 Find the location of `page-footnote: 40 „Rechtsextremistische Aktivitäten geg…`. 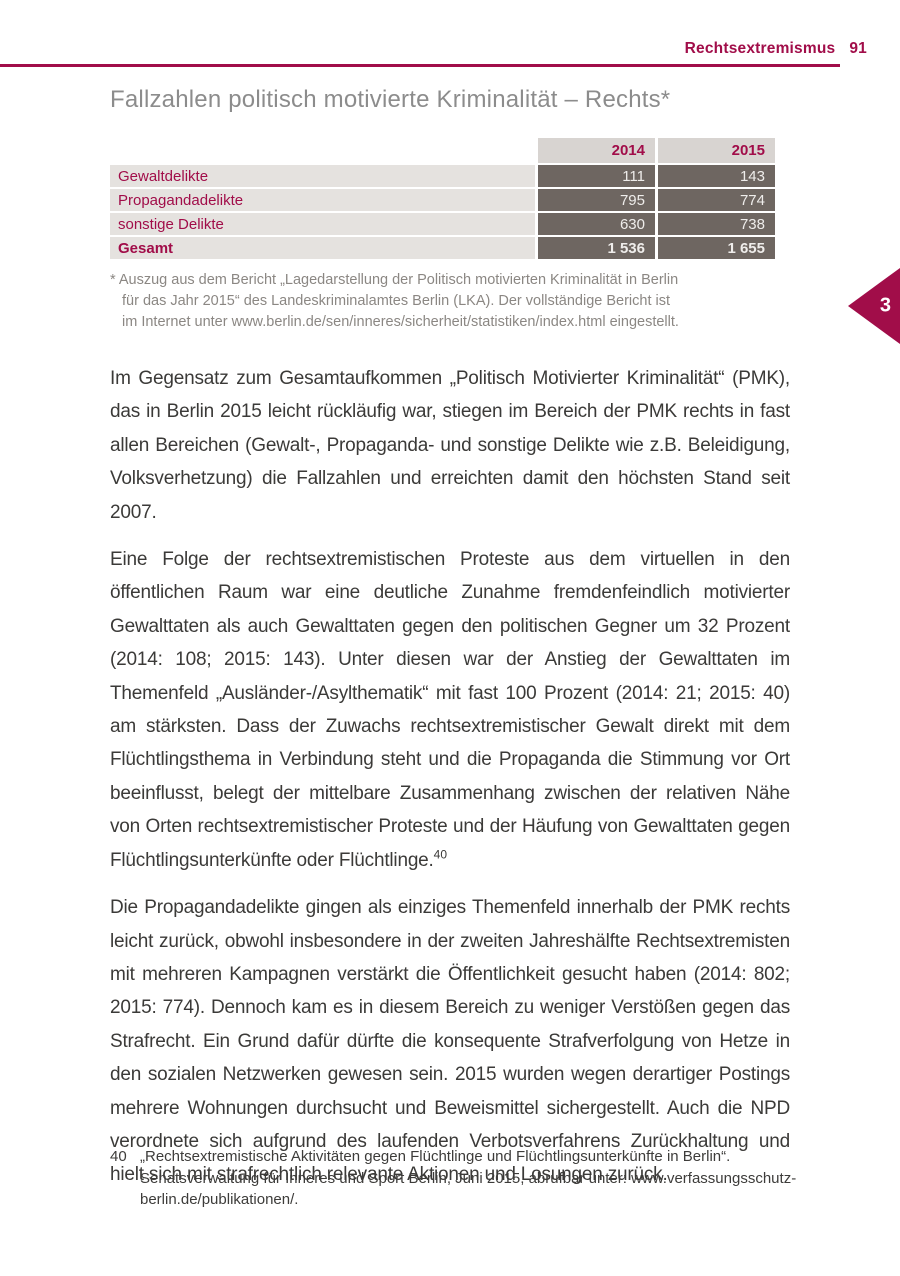

page-footnote: 40 „Rechtsextremistische Aktivitäten geg… is located at coordinates (455, 1178).